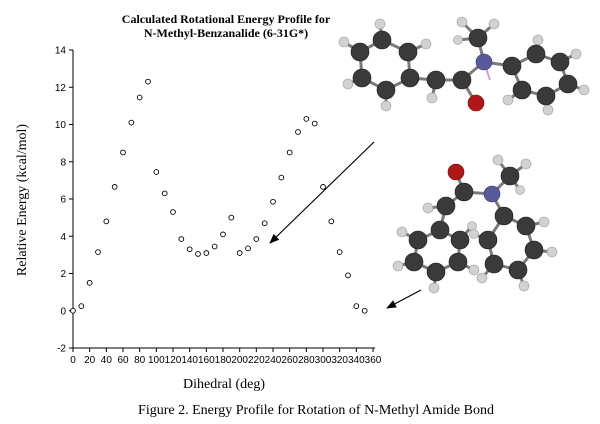  What do you see at coordinates (123, 360) in the screenshot?
I see `x-tick-label: 60` at bounding box center [123, 360].